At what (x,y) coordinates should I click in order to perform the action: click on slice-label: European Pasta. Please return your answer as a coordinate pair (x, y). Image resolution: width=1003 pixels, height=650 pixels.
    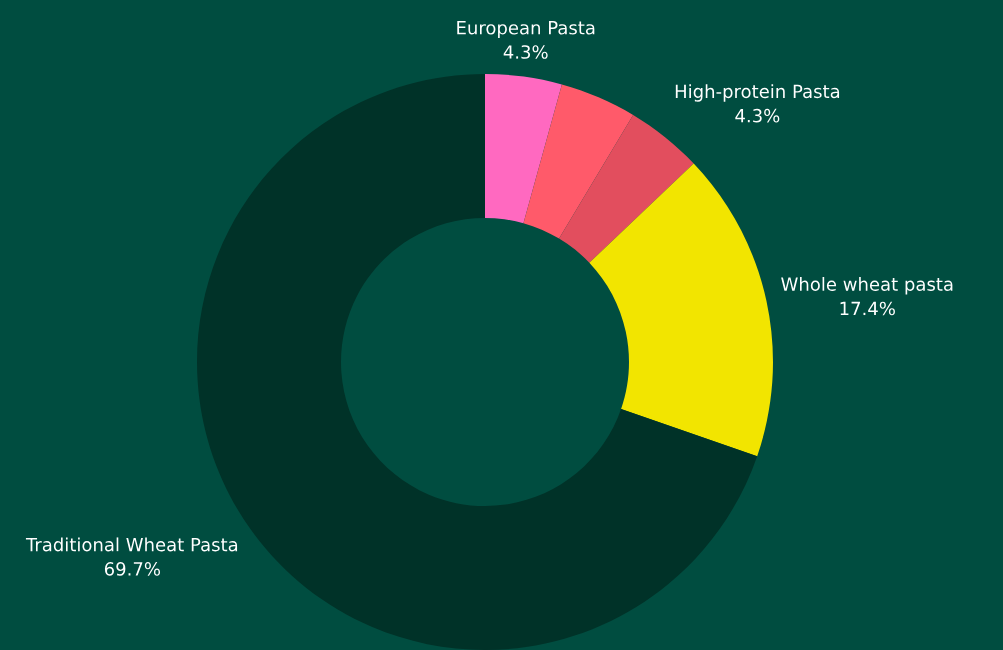
    Looking at the image, I should click on (526, 30).